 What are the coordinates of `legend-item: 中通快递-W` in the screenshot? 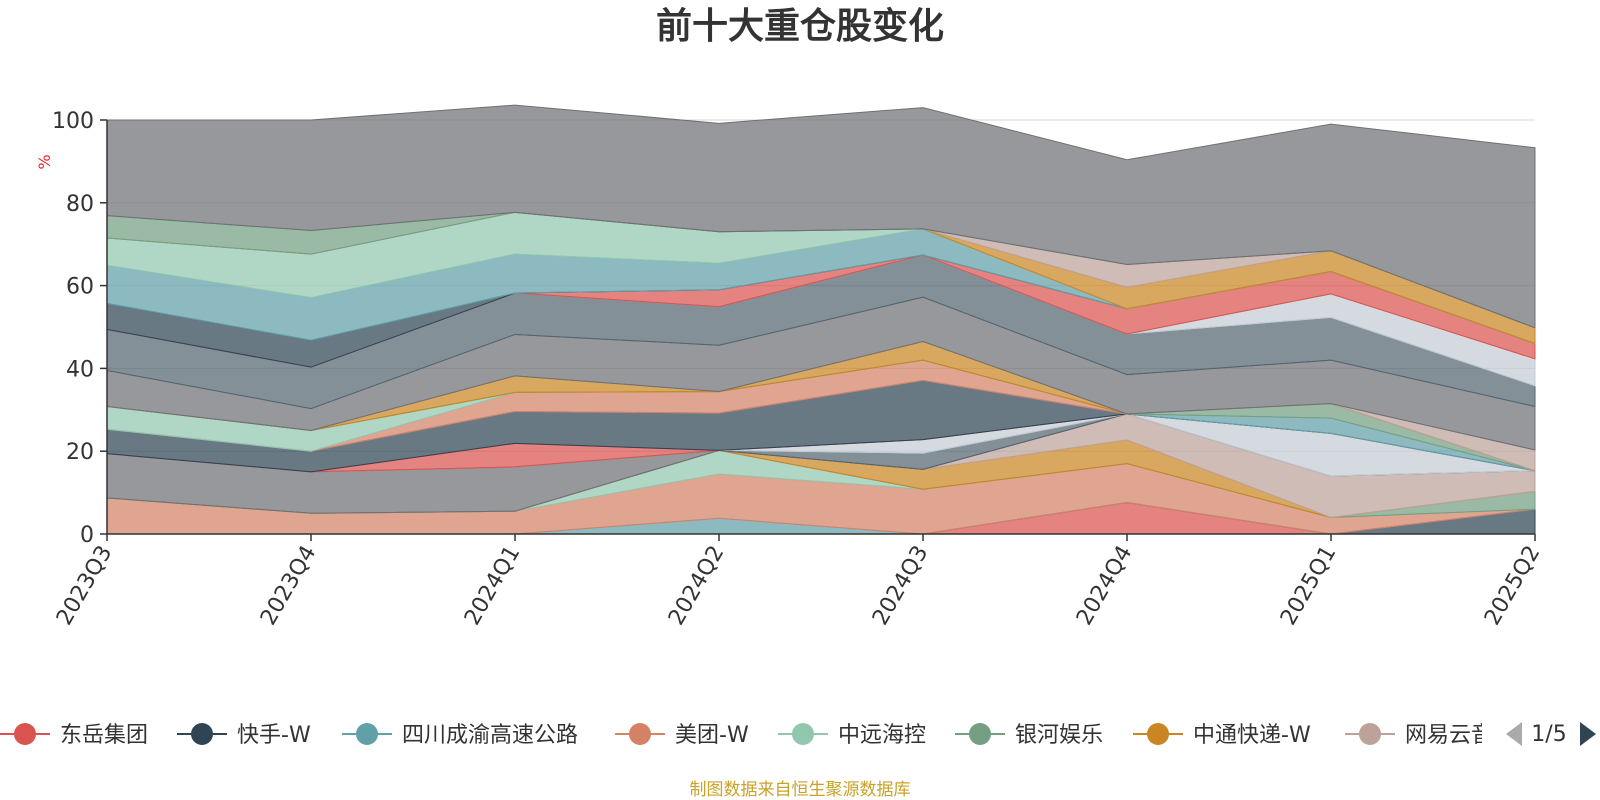 It's located at (1222, 735).